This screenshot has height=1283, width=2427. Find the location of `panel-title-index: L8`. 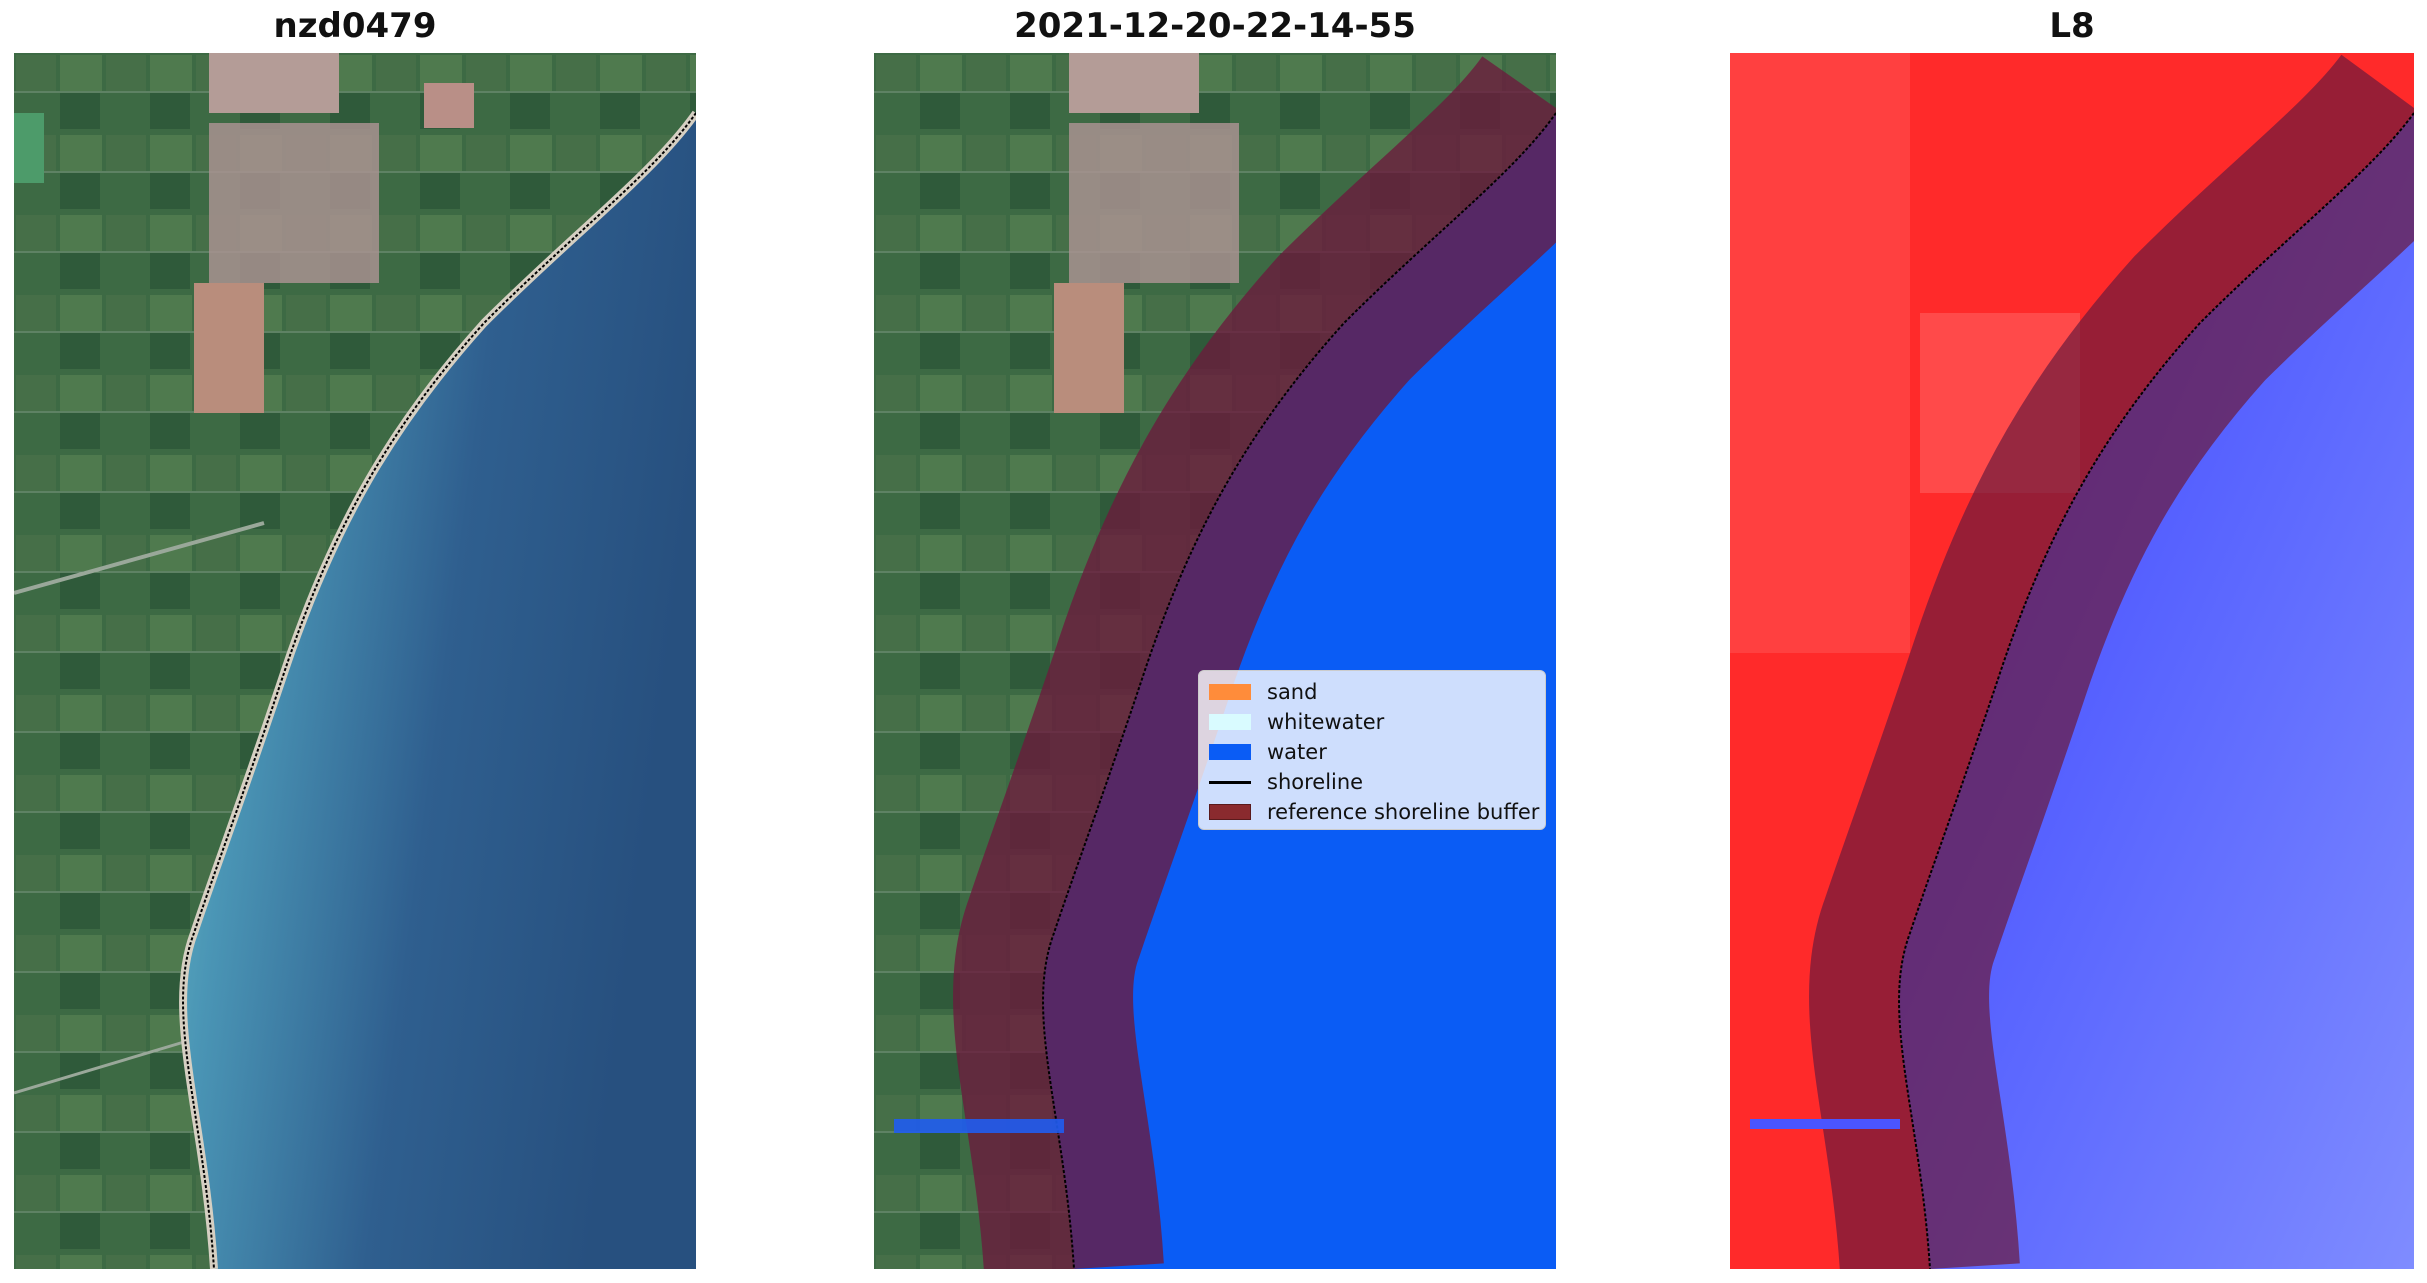

panel-title-index: L8 is located at coordinates (2072, 26).